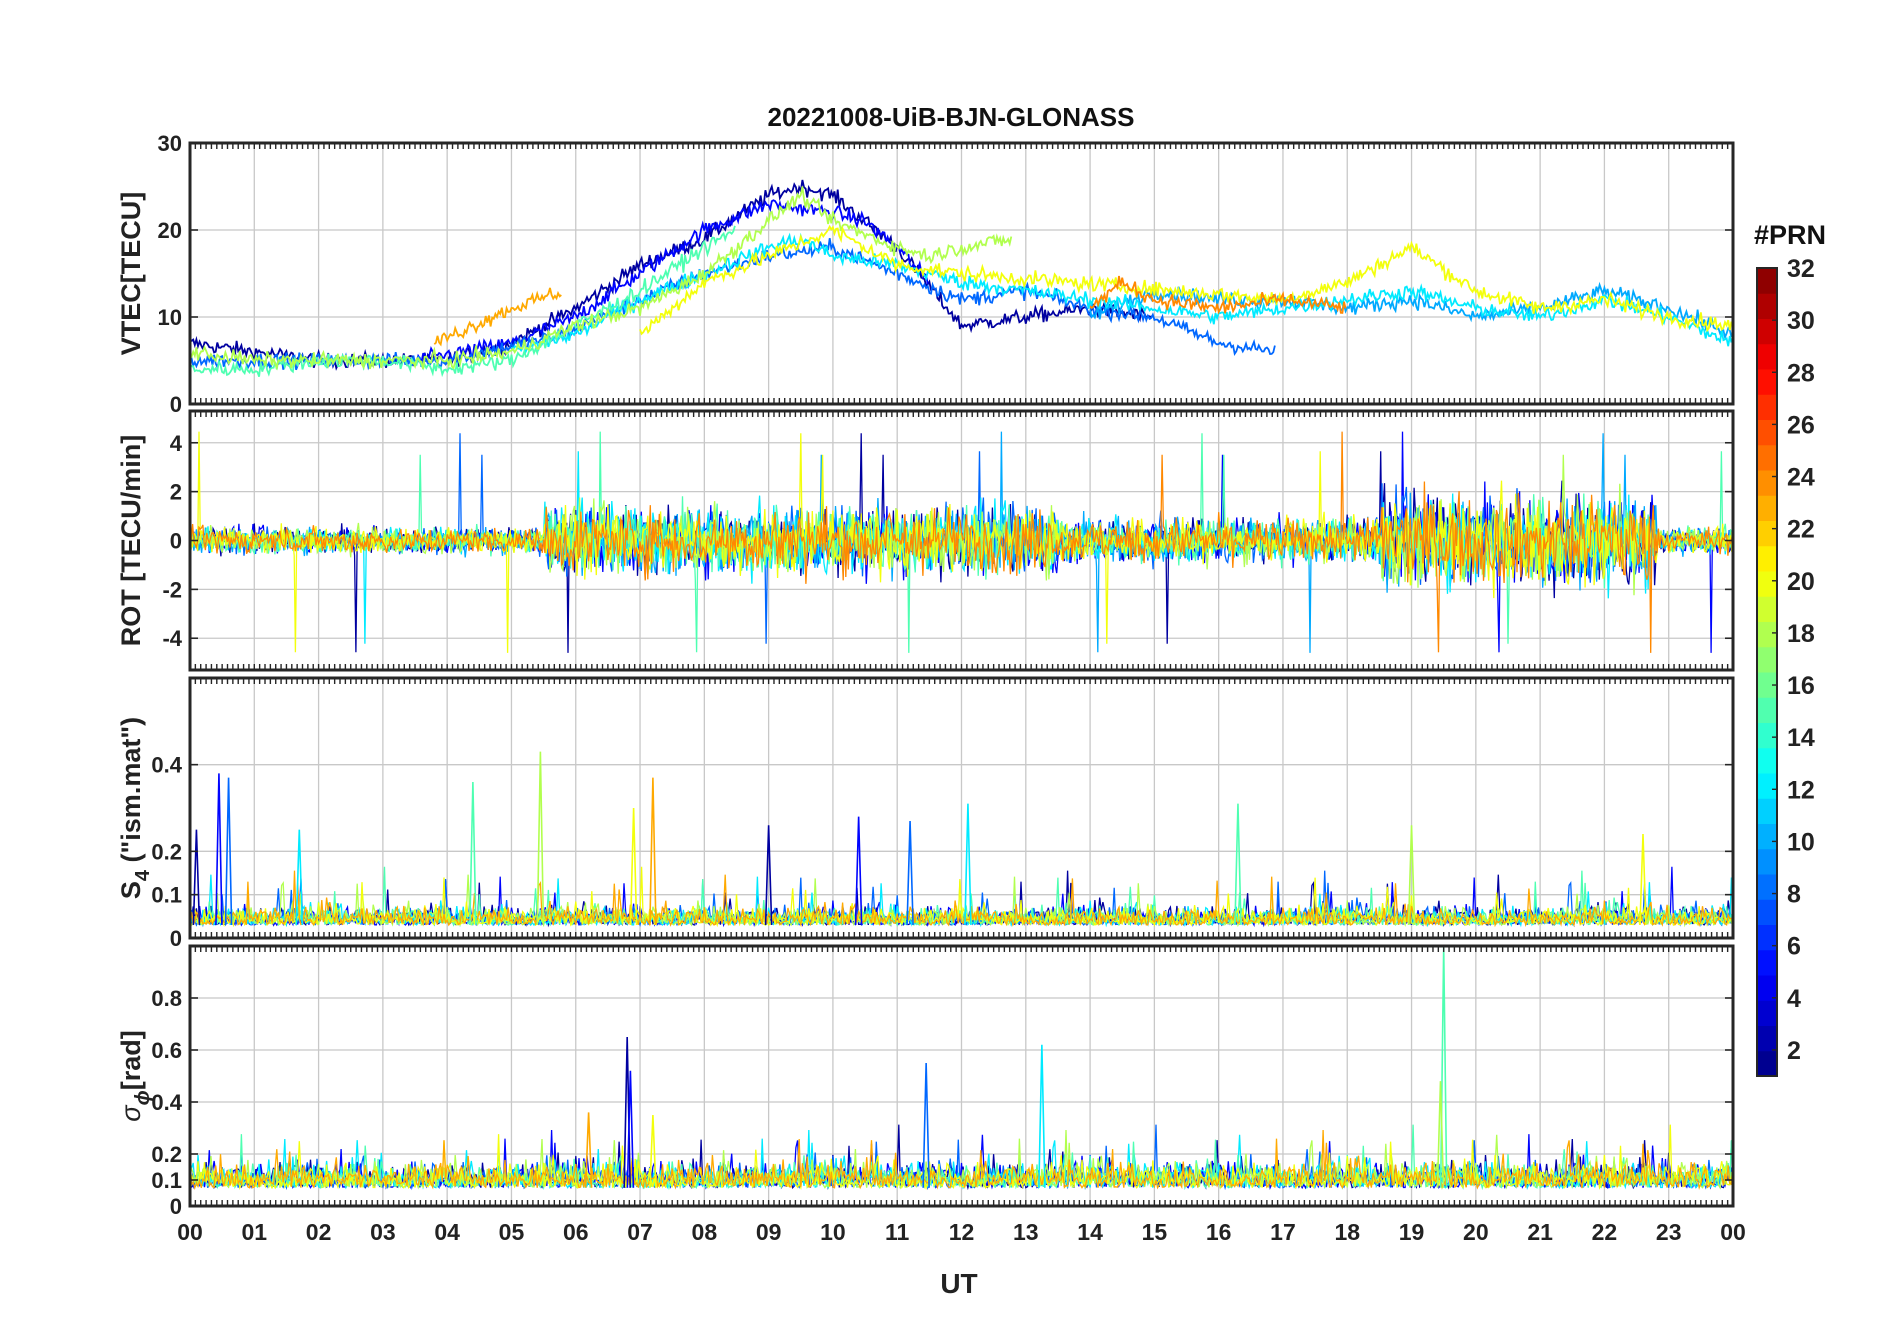  What do you see at coordinates (1733, 1232) in the screenshot?
I see `x-tick-label: 00` at bounding box center [1733, 1232].